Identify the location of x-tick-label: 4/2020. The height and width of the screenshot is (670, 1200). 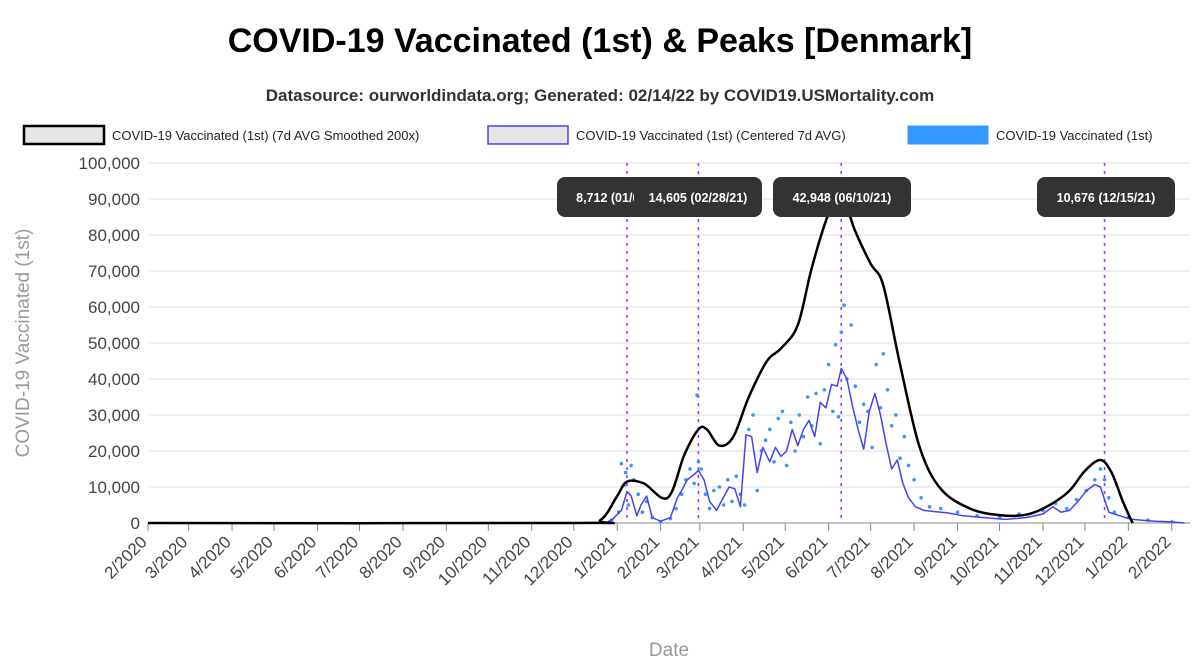
(210, 557).